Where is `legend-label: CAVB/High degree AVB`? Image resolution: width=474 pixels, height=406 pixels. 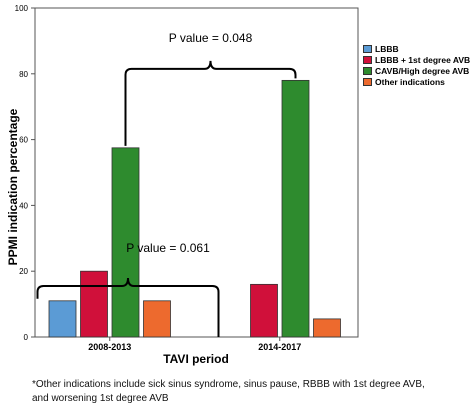 legend-label: CAVB/High degree AVB is located at coordinates (422, 70).